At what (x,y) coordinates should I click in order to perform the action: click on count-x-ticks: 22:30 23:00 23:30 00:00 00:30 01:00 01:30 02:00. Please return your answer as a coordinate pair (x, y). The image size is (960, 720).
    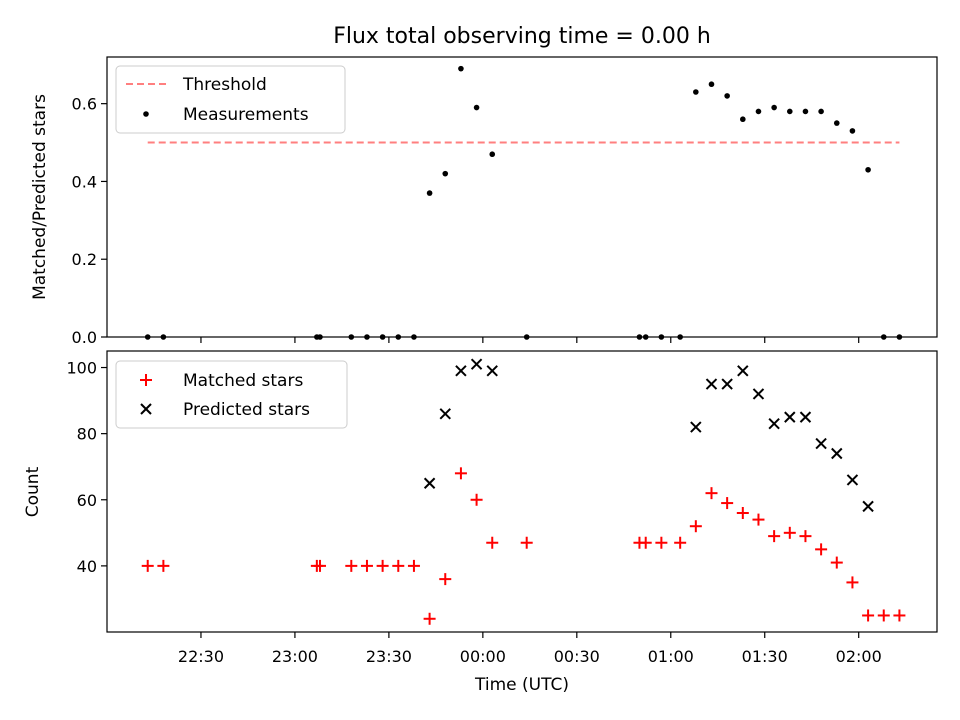
    Looking at the image, I should click on (530, 649).